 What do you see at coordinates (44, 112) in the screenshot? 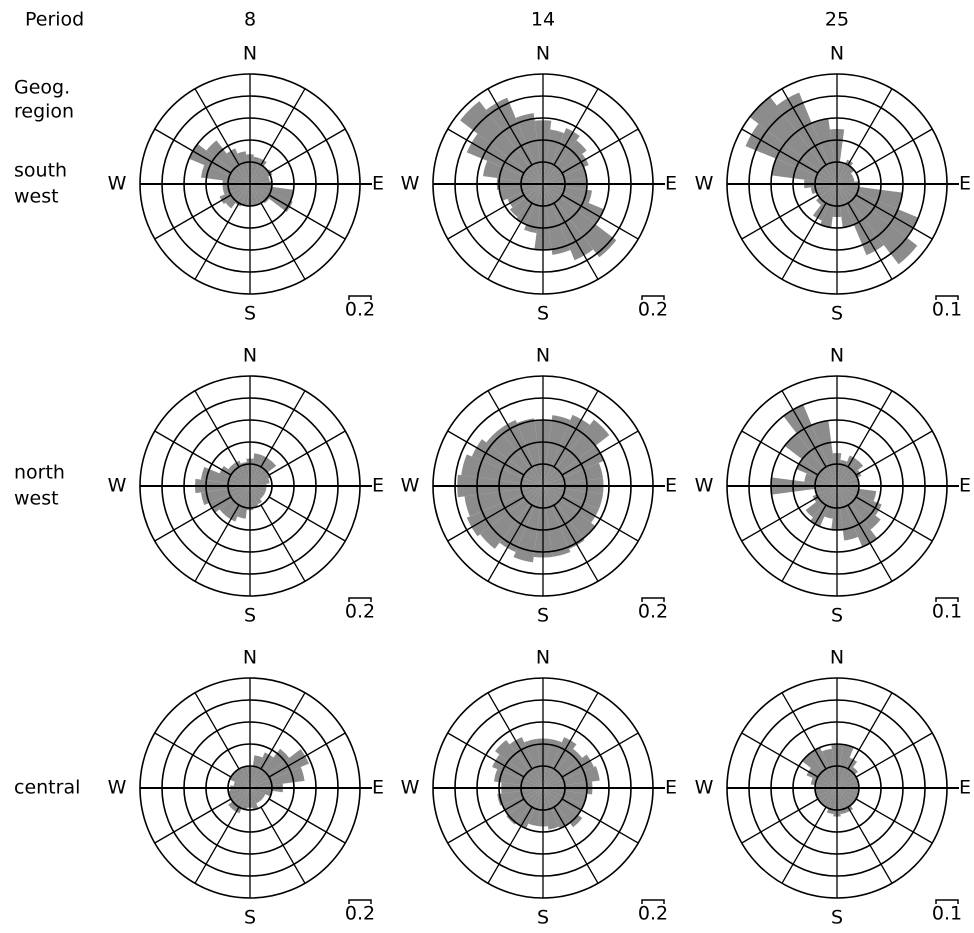
I see `region-header: region` at bounding box center [44, 112].